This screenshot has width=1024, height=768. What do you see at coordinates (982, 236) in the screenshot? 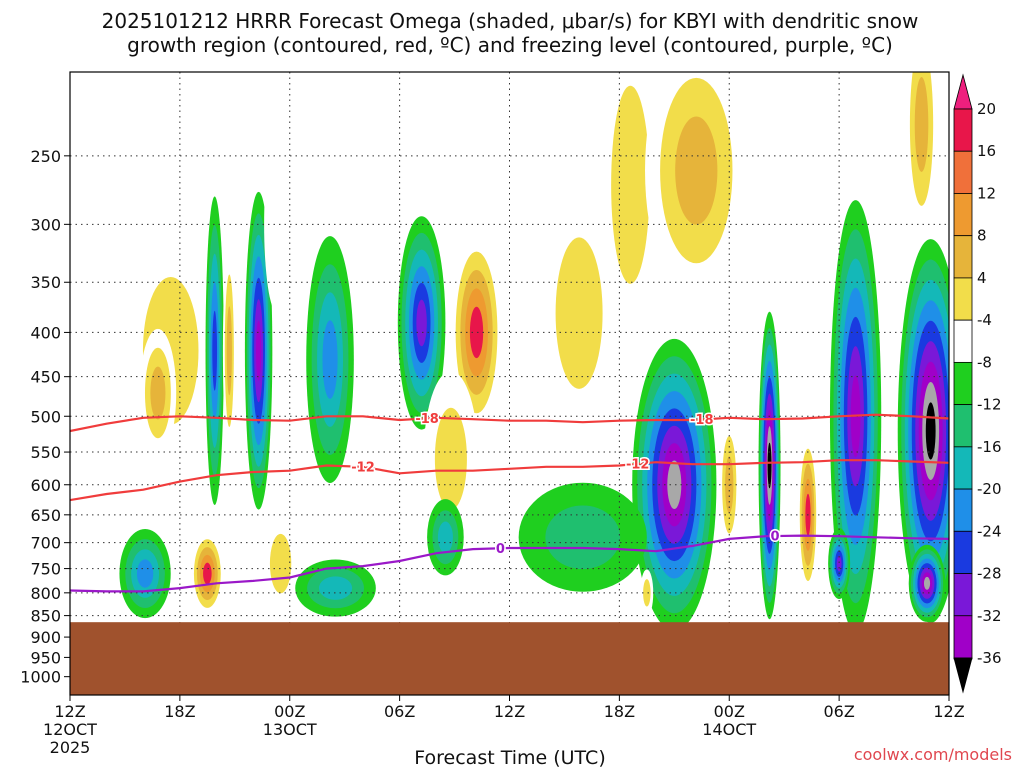
I see `colorbar-label: 8` at bounding box center [982, 236].